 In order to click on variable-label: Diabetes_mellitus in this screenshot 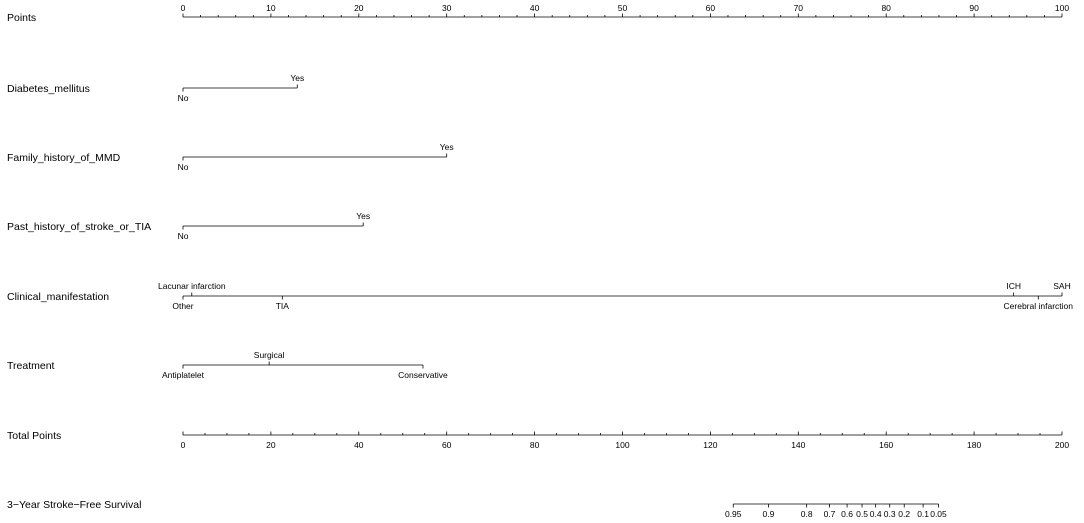, I will do `click(48, 89)`.